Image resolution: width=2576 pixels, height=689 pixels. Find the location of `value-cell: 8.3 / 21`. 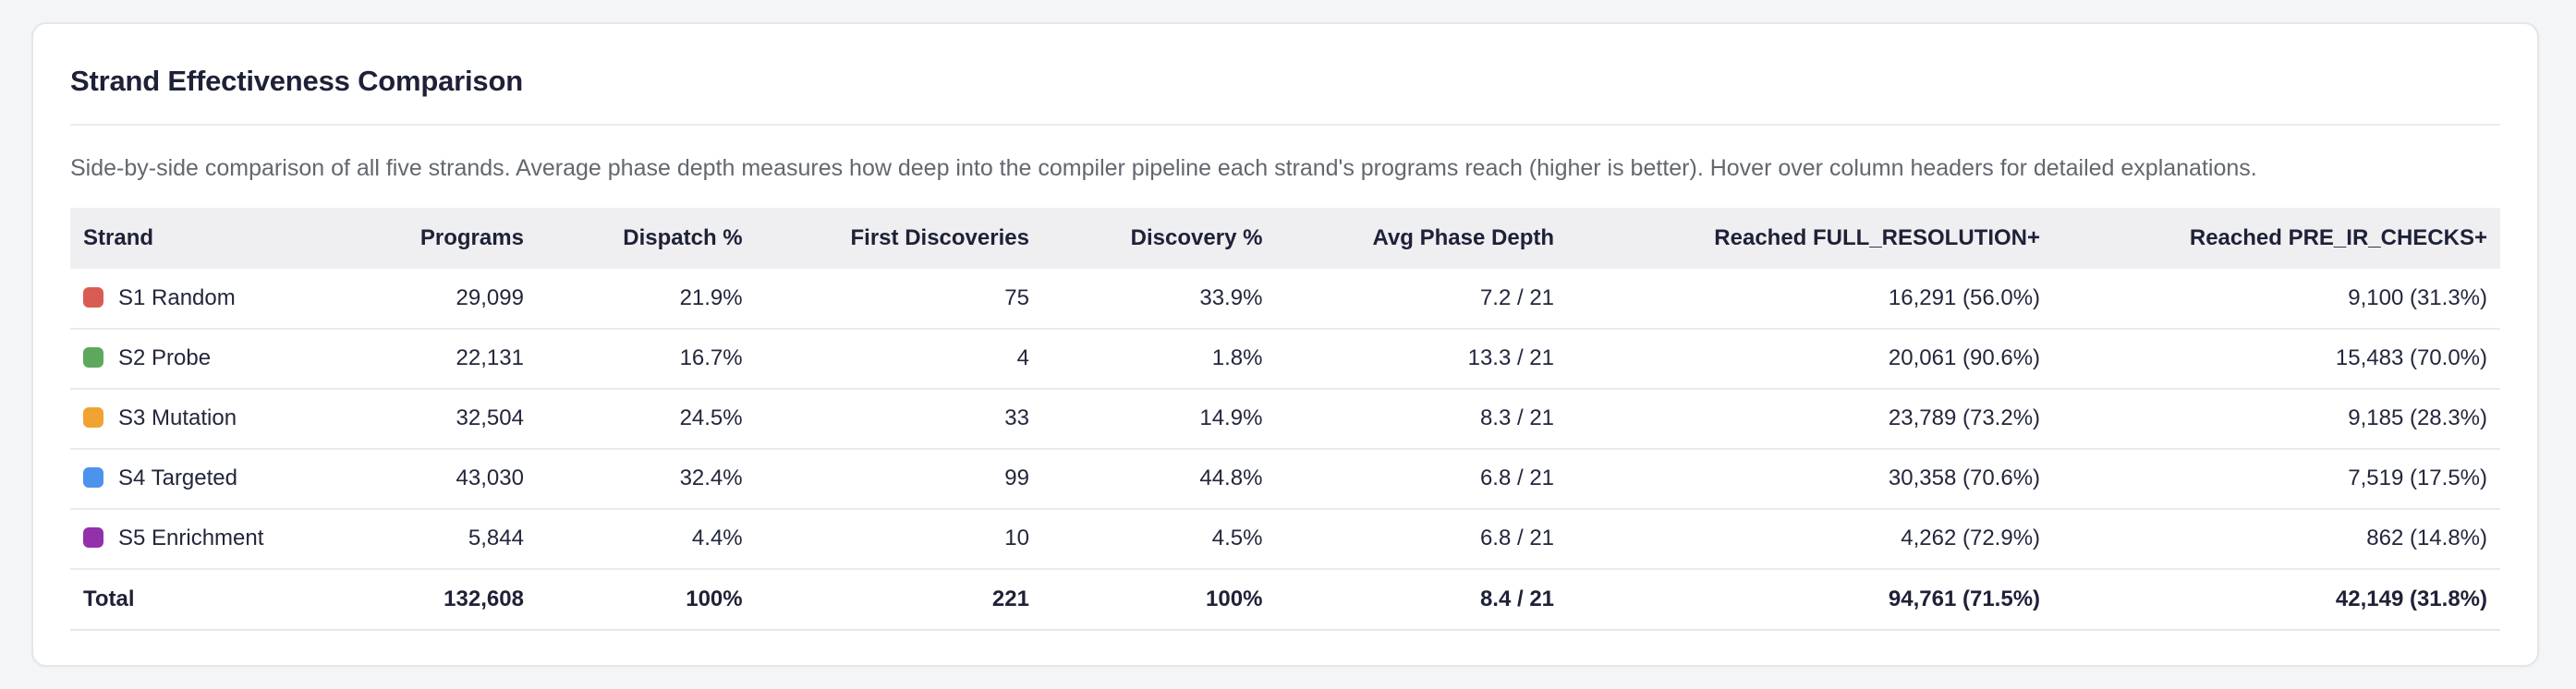

value-cell: 8.3 / 21 is located at coordinates (1517, 417).